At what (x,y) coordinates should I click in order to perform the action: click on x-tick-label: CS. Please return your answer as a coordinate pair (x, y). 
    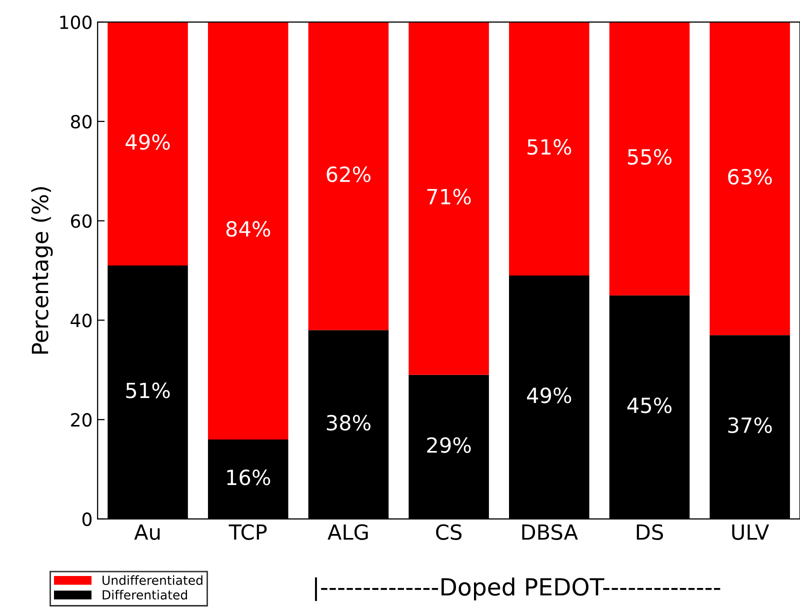
    Looking at the image, I should click on (449, 532).